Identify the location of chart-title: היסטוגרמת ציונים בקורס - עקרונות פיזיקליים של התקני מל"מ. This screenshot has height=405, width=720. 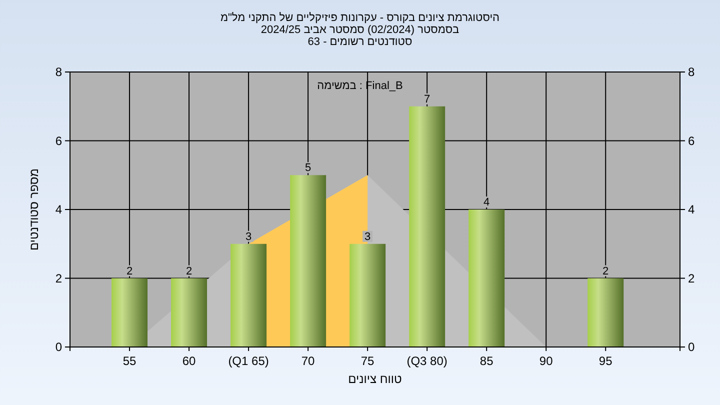
(360, 18).